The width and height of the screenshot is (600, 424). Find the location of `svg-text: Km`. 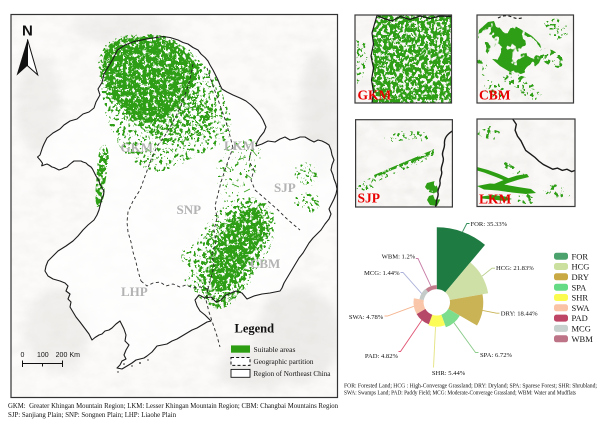

svg-text: Km is located at coordinates (75, 355).